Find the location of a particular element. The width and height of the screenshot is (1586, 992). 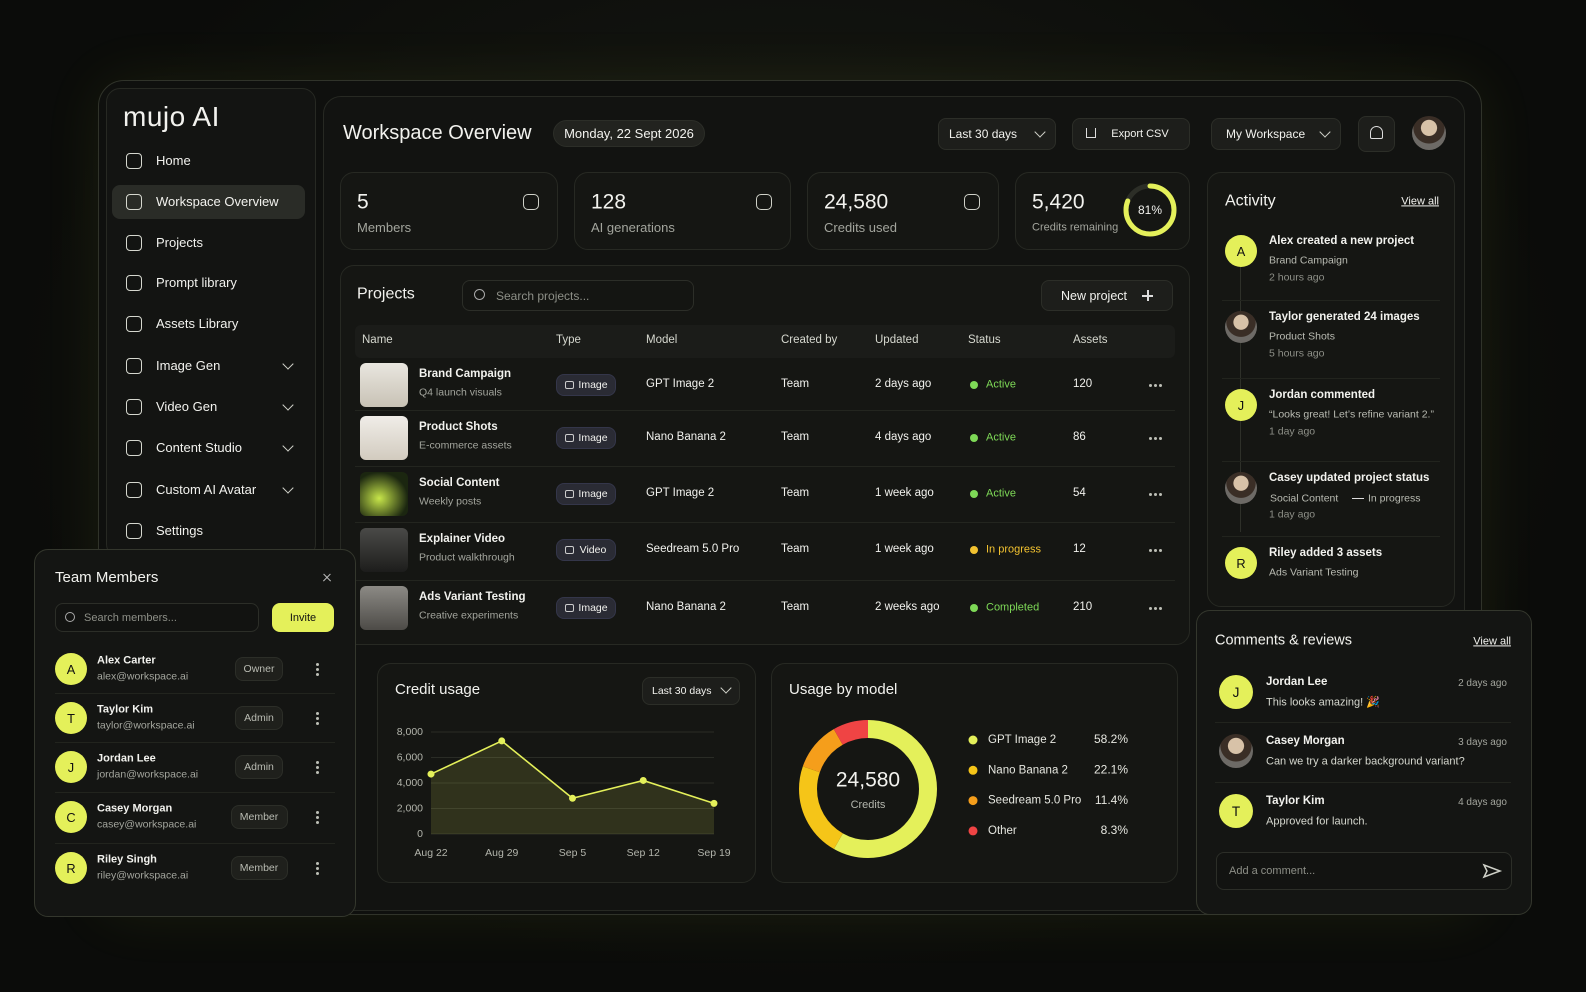

status: Completed is located at coordinates (1013, 607).